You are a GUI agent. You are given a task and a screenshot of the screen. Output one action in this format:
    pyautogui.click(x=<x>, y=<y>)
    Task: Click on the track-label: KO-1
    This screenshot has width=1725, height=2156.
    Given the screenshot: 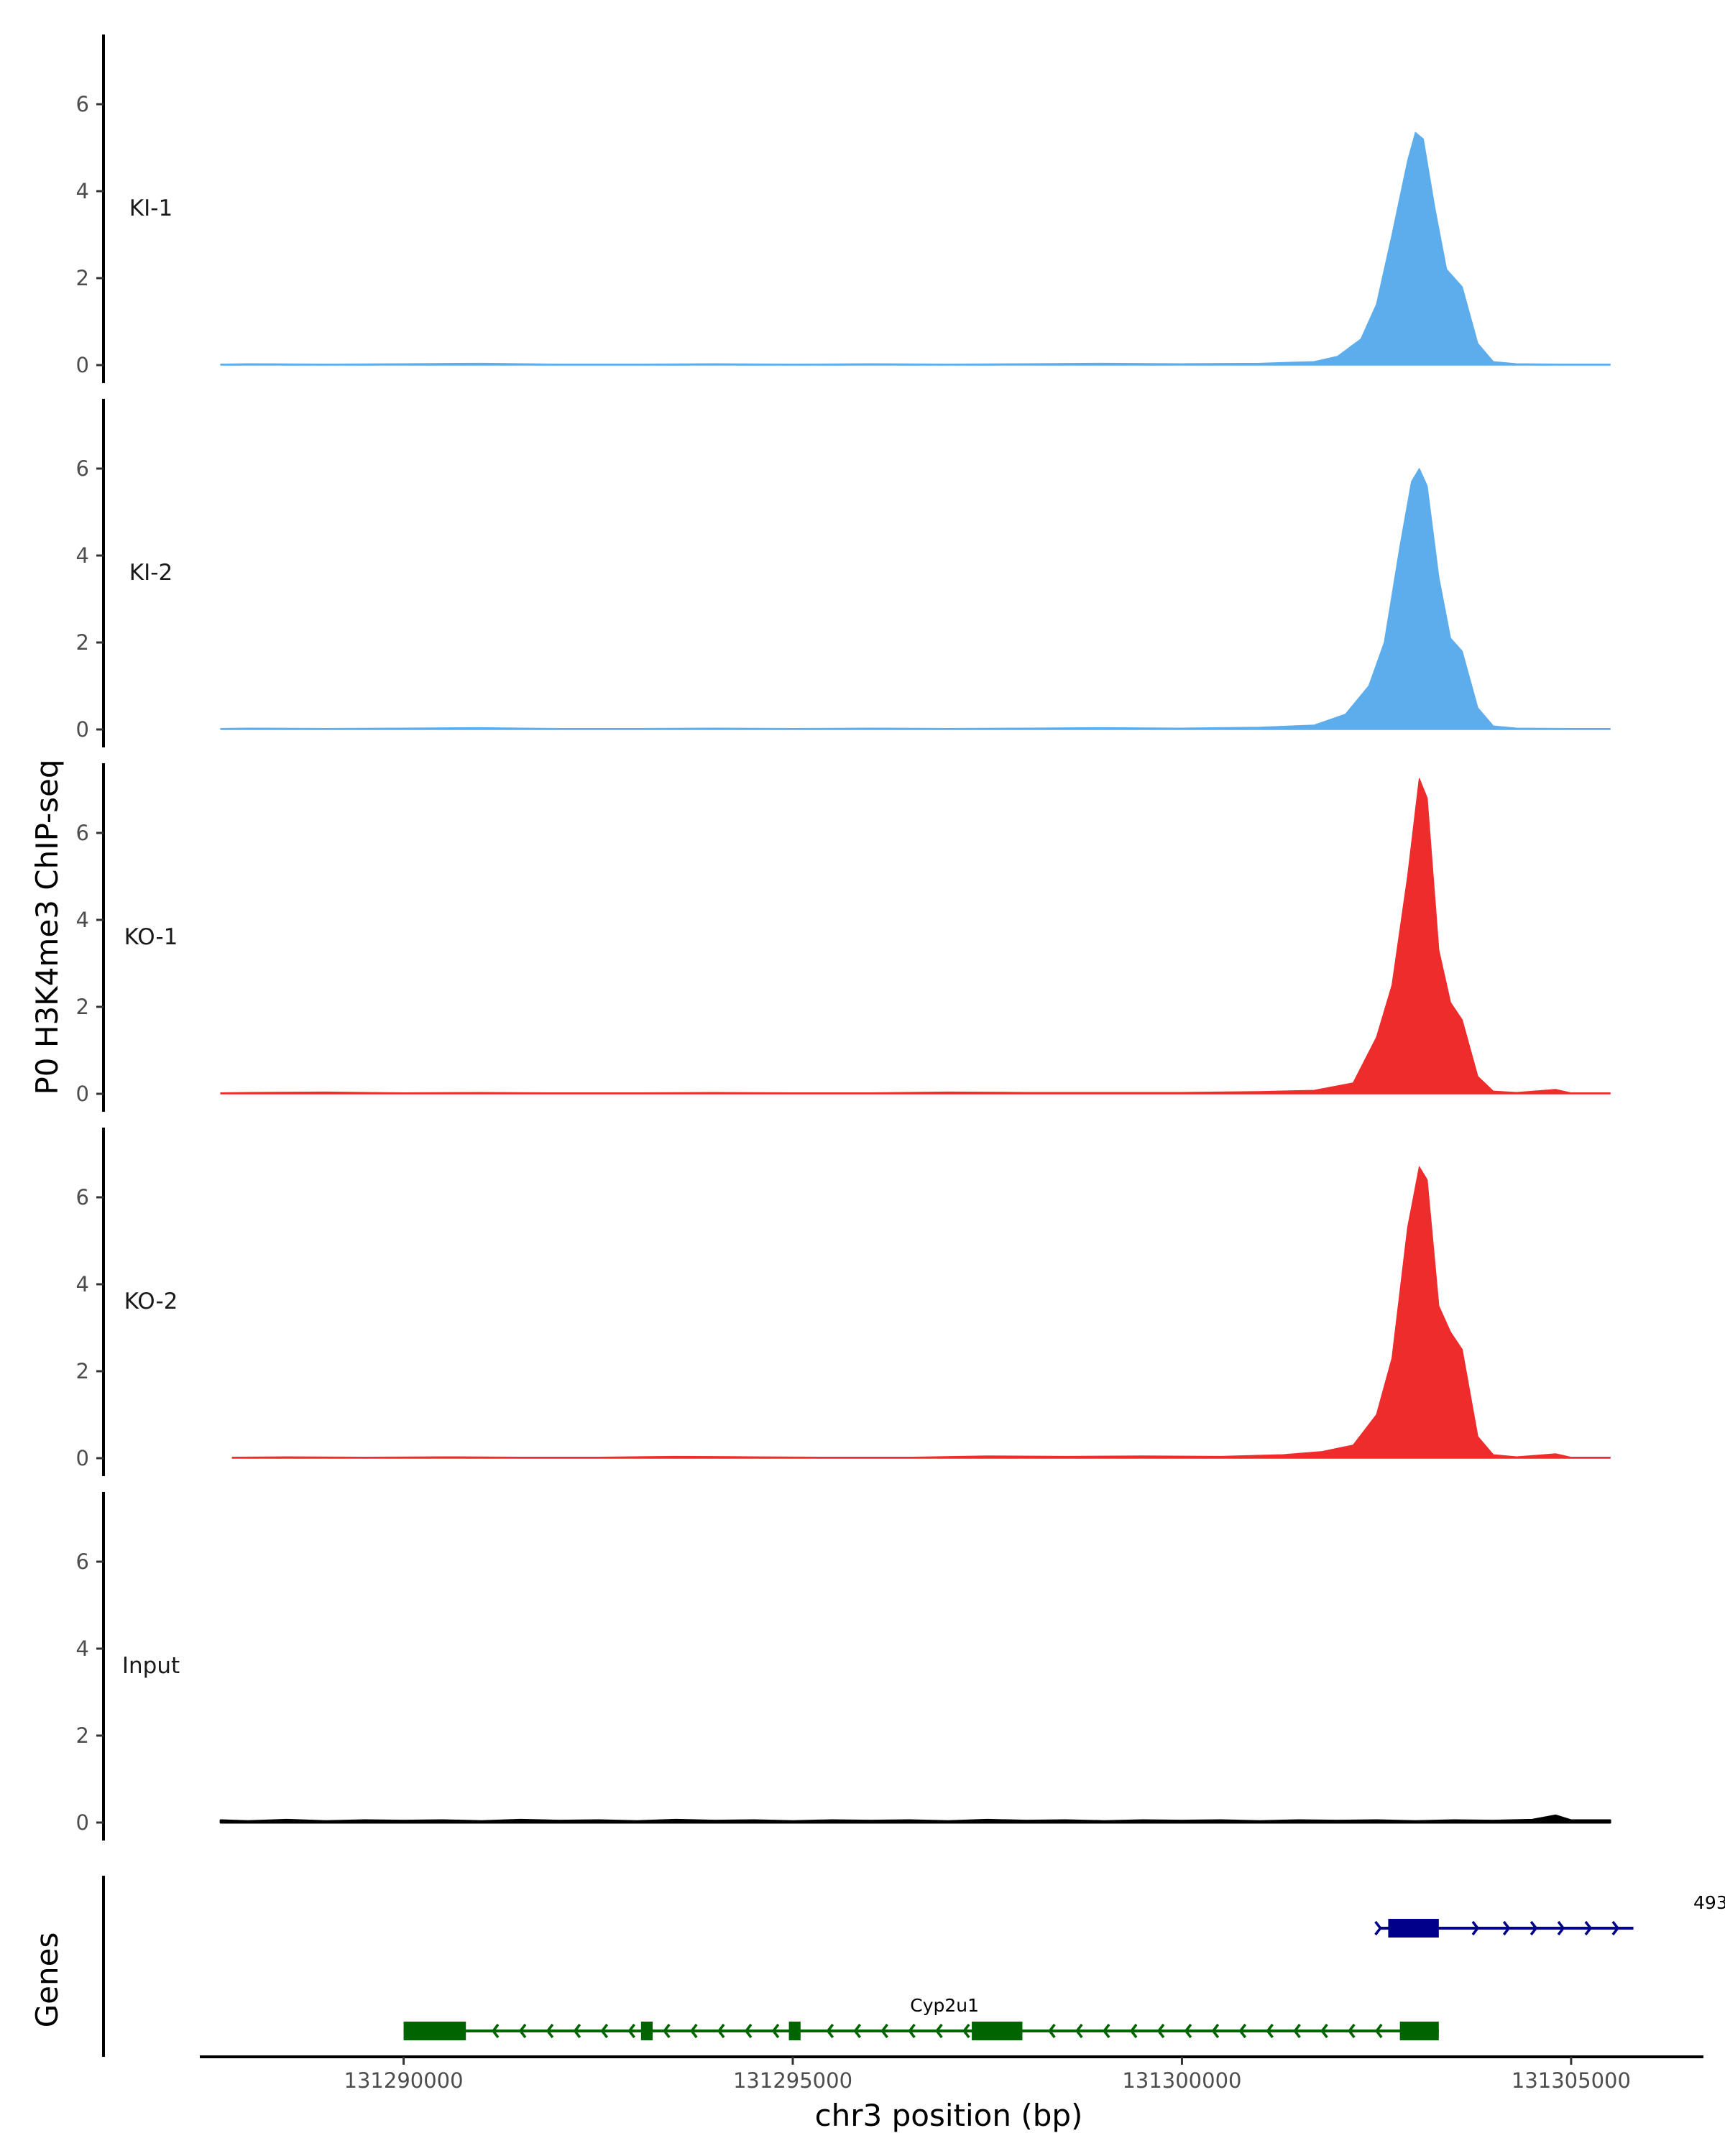 What is the action you would take?
    pyautogui.click(x=151, y=937)
    